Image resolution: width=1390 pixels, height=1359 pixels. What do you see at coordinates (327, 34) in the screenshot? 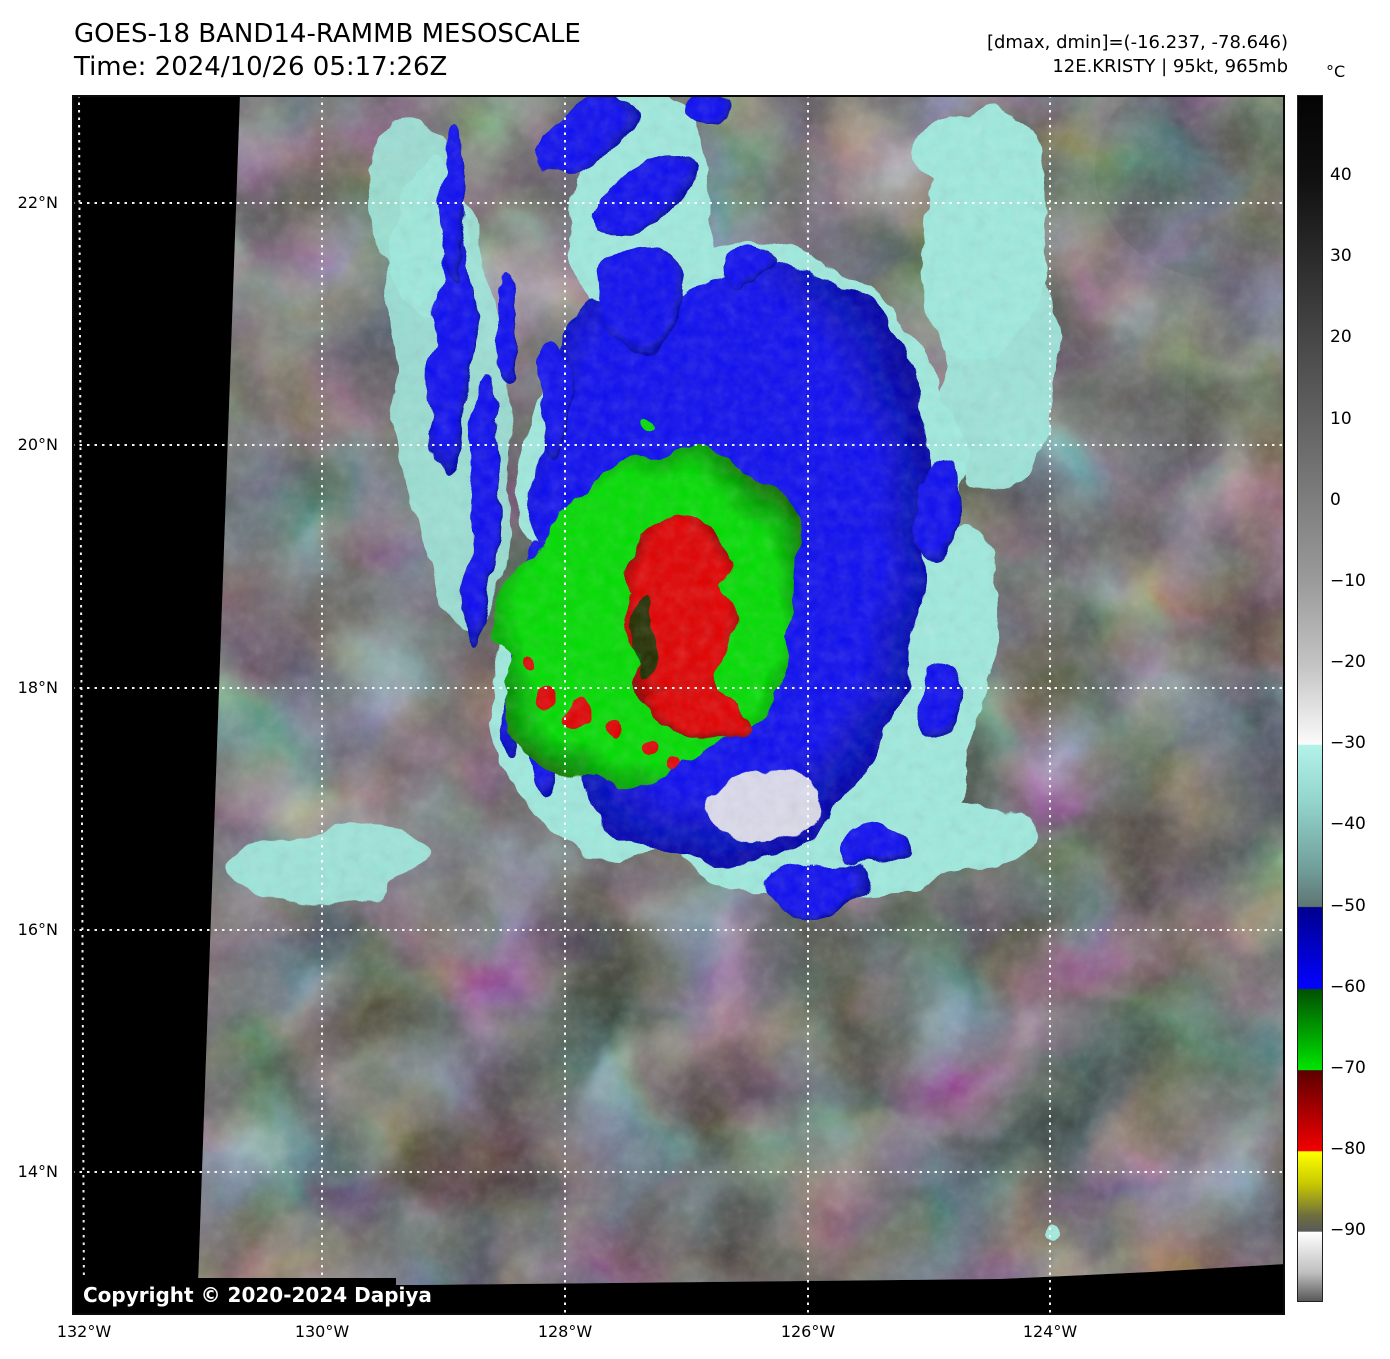
I see `page-title: GOES-18 BAND14-RAMMB MESOSCALE` at bounding box center [327, 34].